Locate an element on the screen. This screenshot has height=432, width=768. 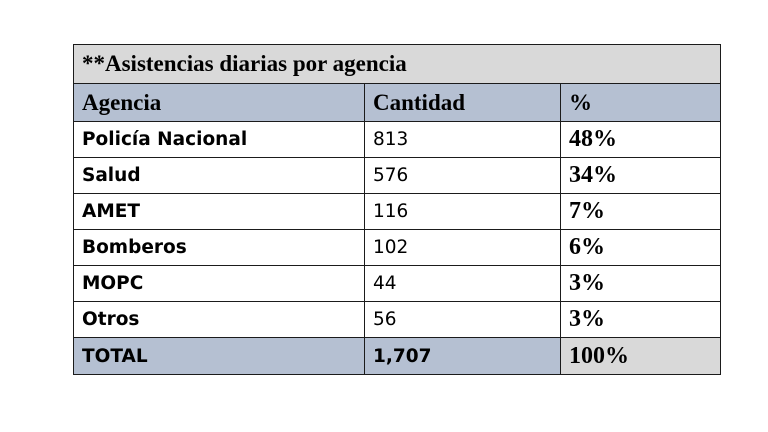
agency-cell: MOPC is located at coordinates (219, 283).